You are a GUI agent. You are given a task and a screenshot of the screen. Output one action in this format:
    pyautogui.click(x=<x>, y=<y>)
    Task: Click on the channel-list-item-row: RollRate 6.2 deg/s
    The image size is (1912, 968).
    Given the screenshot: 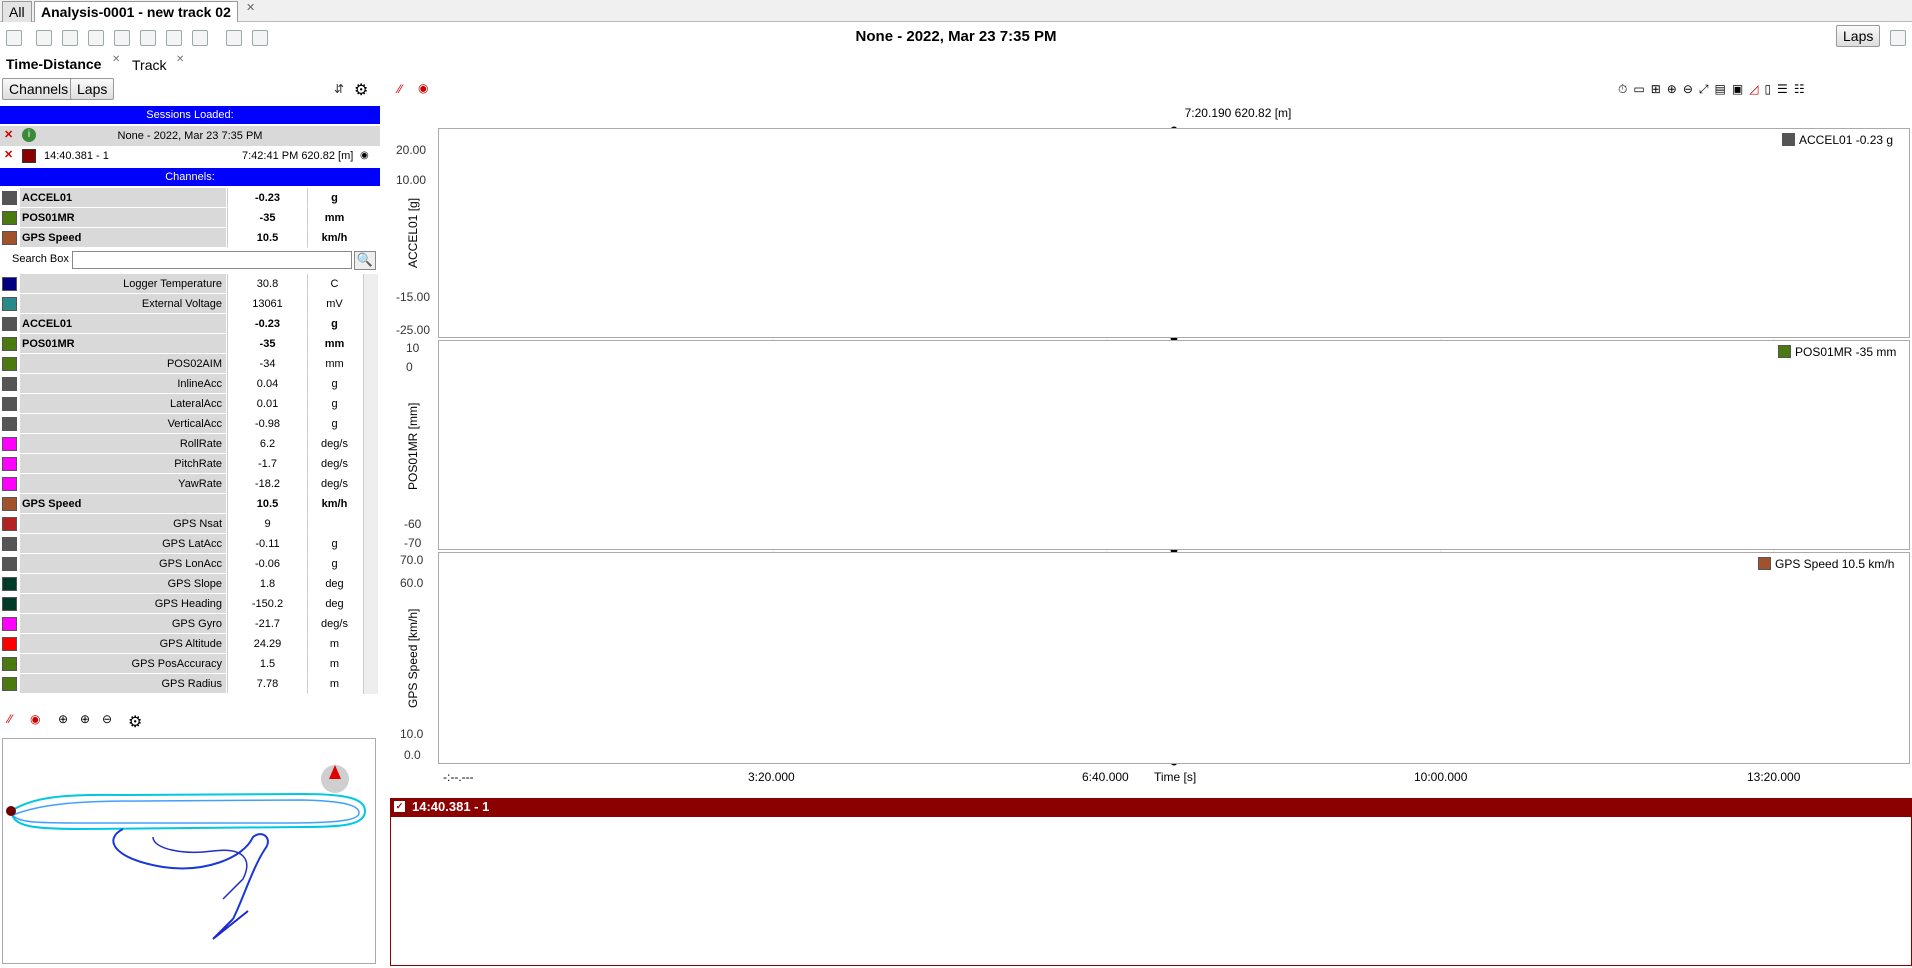 What is the action you would take?
    pyautogui.click(x=190, y=444)
    